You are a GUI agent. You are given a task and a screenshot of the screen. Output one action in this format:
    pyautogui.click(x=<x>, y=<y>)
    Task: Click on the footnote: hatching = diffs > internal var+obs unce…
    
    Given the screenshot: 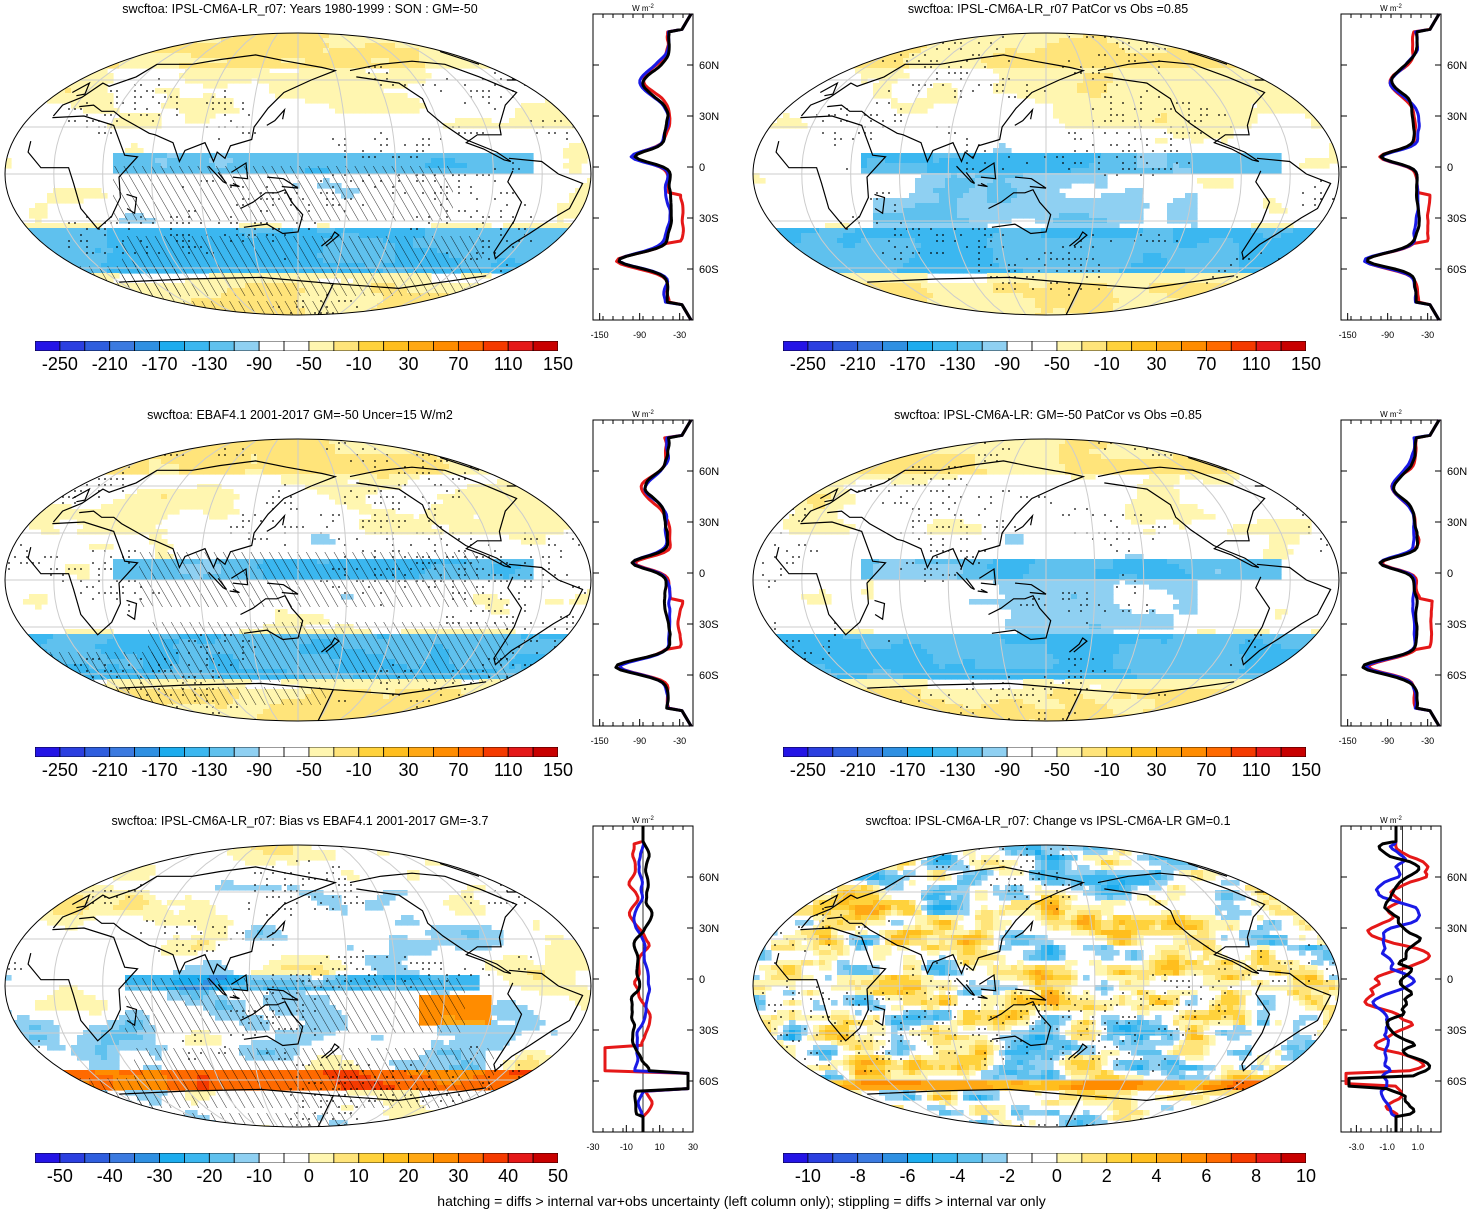 What is the action you would take?
    pyautogui.click(x=741, y=1201)
    